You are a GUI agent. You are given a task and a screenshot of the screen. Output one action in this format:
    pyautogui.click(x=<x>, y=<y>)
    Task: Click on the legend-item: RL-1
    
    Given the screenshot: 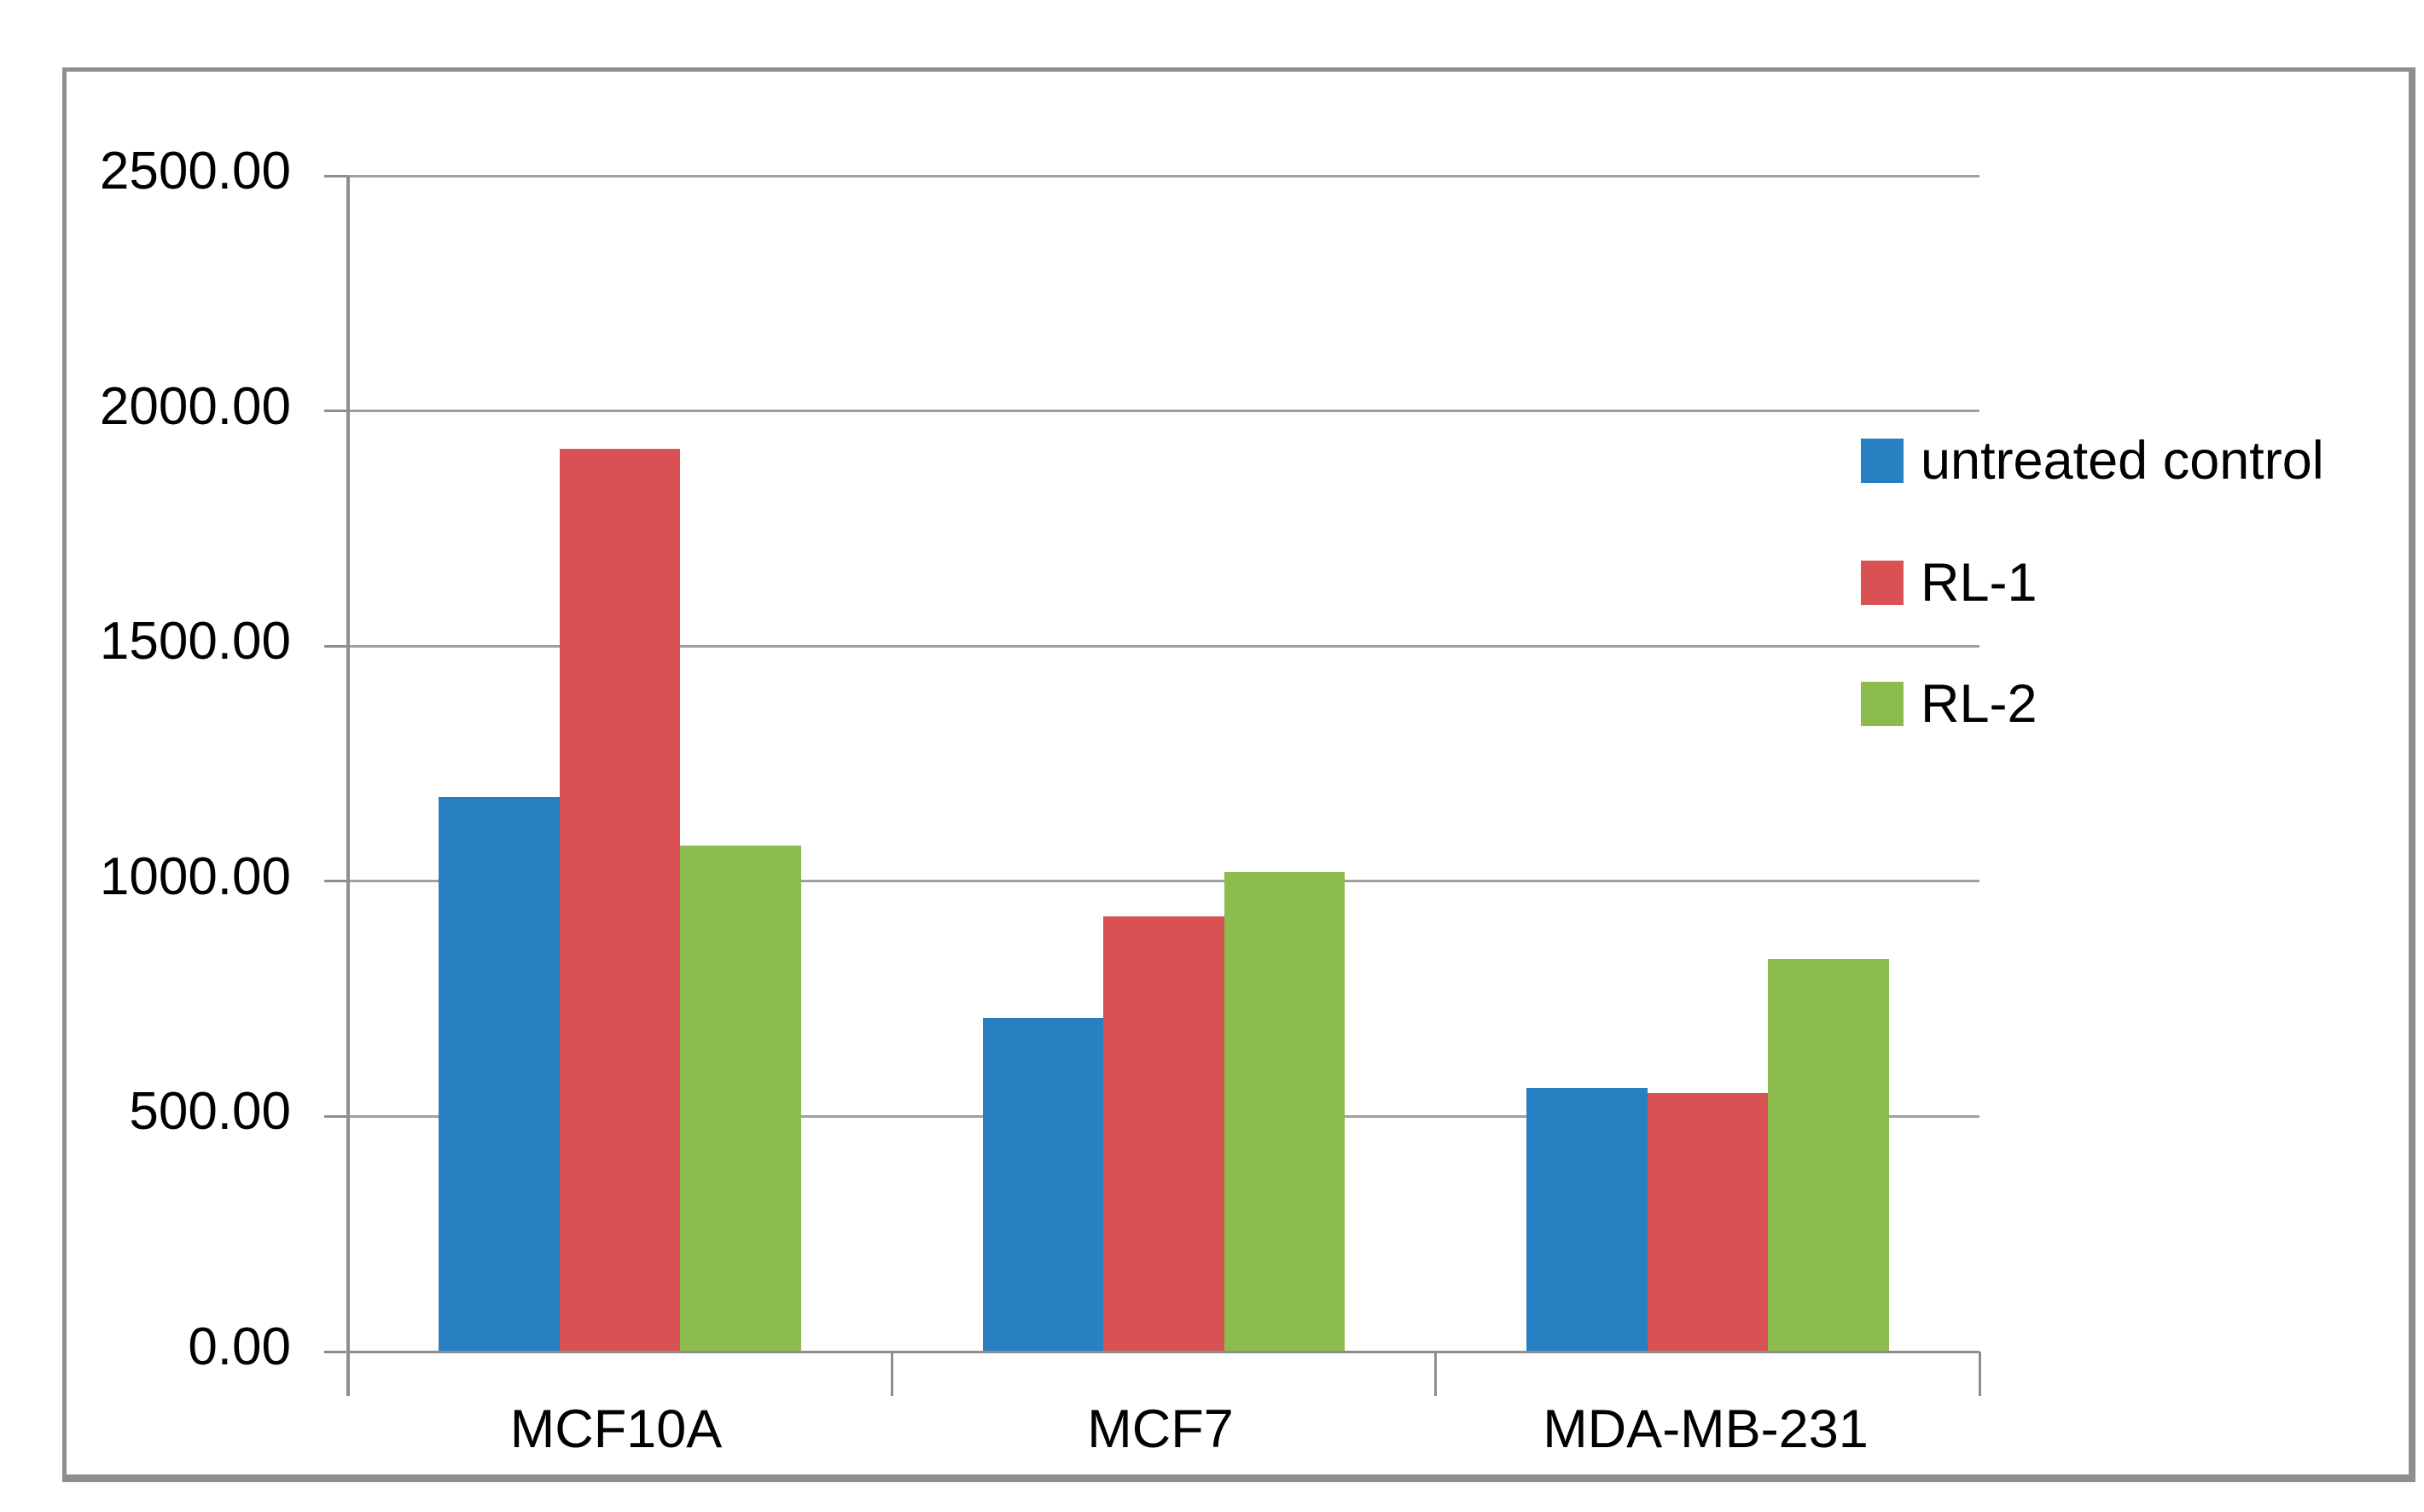 What is the action you would take?
    pyautogui.click(x=1949, y=583)
    